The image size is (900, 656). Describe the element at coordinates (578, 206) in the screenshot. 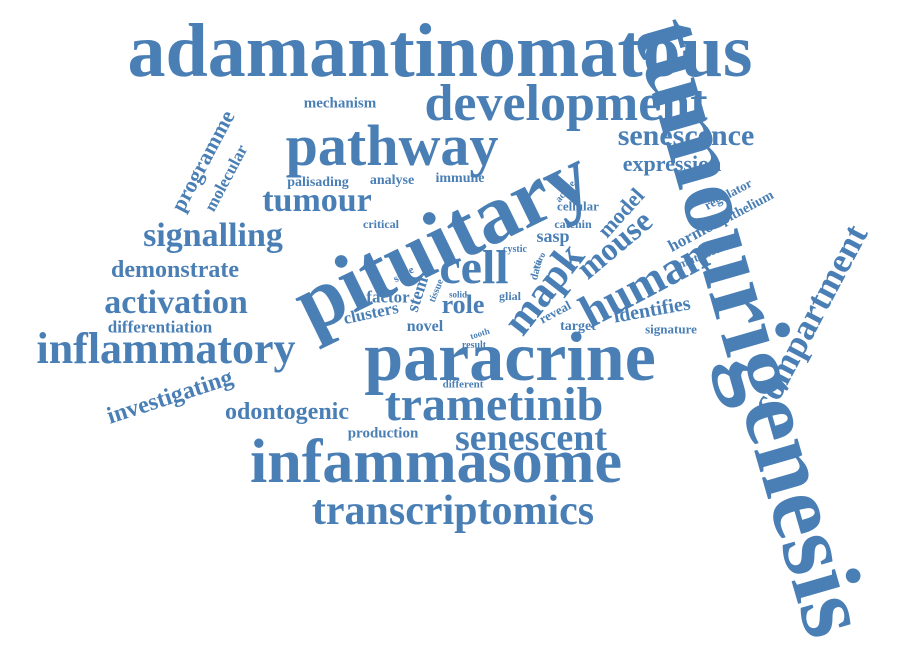

I see `word-cellular: cellular` at that location.